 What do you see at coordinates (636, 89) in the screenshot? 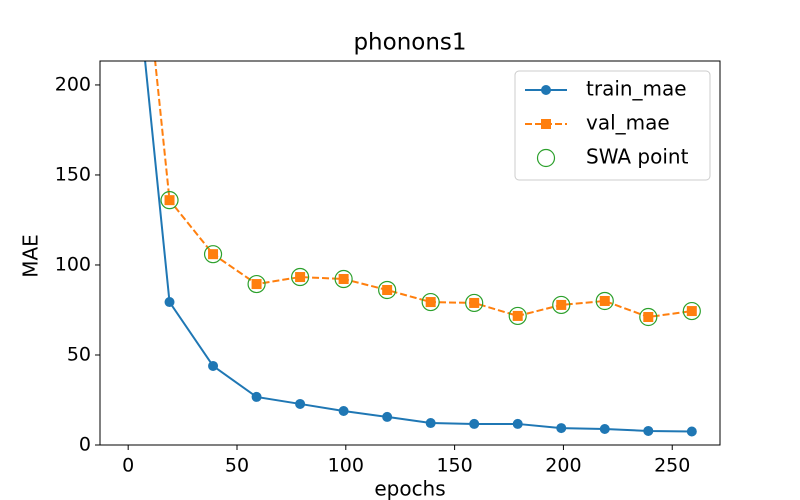
I see `legend-label: train_mae` at bounding box center [636, 89].